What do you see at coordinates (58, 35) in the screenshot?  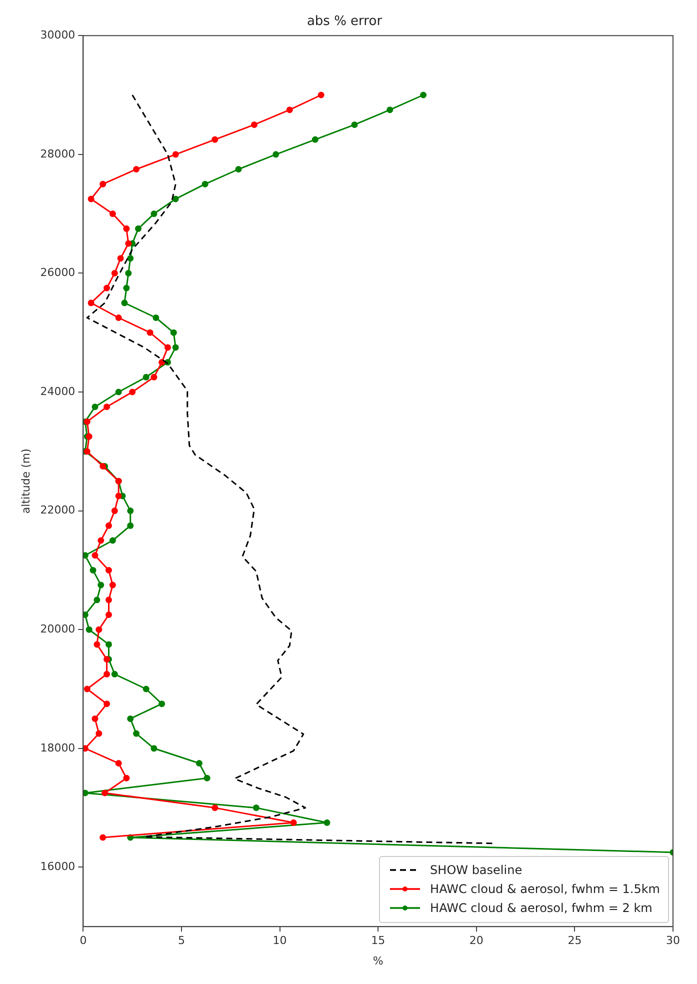 I see `y-tick-label: 30000` at bounding box center [58, 35].